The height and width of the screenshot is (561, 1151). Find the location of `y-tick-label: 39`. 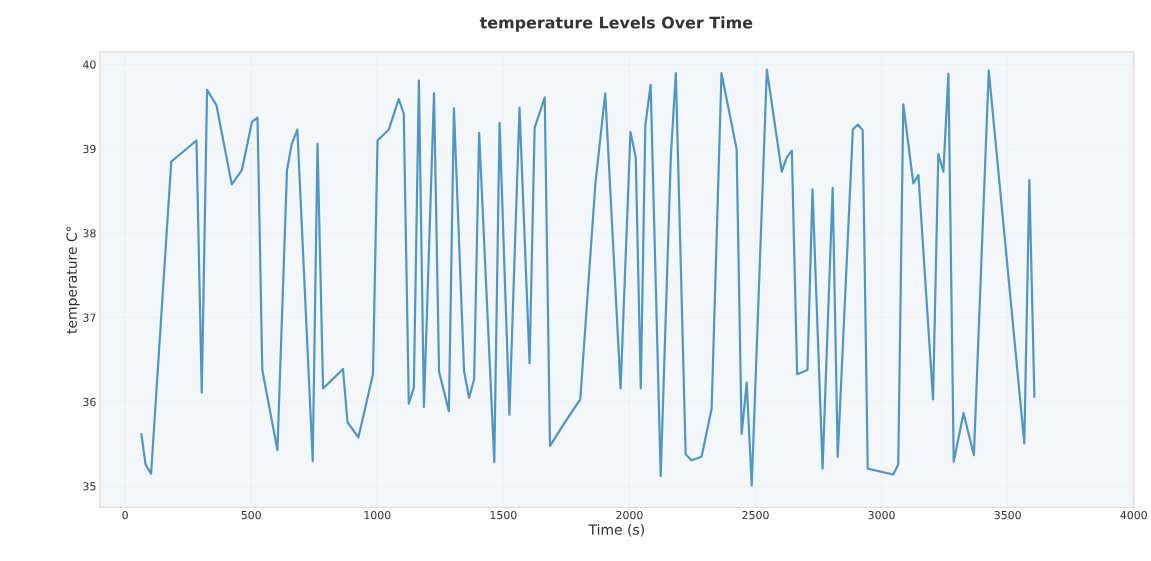

y-tick-label: 39 is located at coordinates (89, 148).